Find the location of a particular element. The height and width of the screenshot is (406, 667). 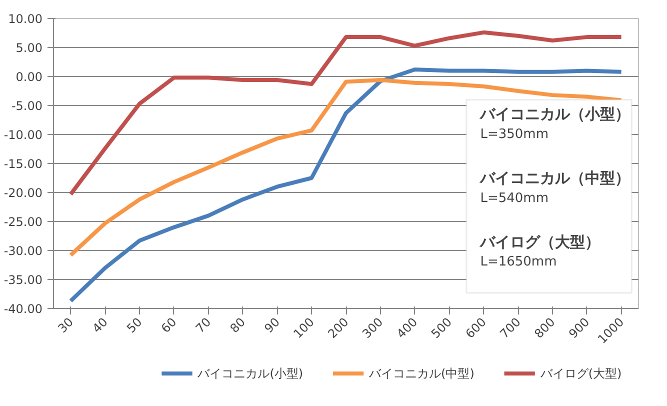

annotation: バイログ（大型） is located at coordinates (539, 241).